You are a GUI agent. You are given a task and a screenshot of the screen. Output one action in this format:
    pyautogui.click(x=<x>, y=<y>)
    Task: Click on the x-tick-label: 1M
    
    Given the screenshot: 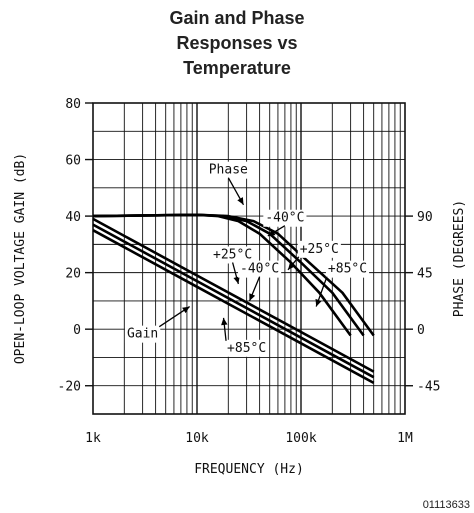 What is the action you would take?
    pyautogui.click(x=405, y=438)
    